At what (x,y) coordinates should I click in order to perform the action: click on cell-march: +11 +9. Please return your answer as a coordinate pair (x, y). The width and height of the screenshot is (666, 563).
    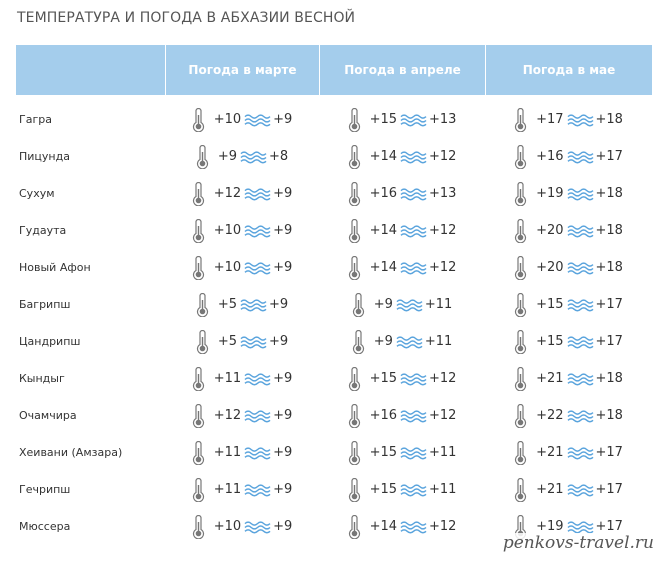
    Looking at the image, I should click on (242, 378).